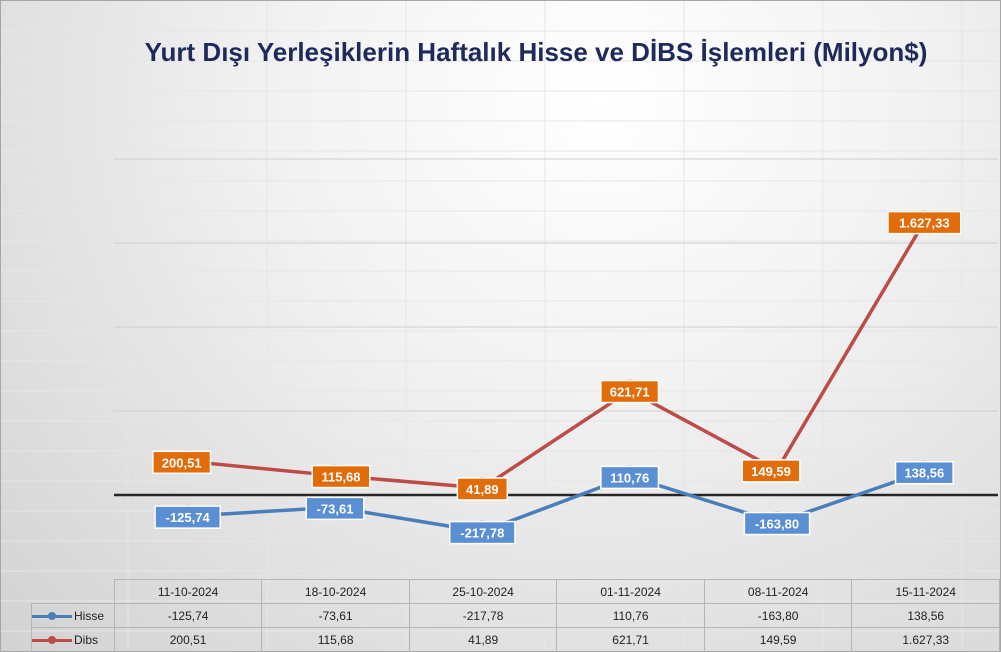 This screenshot has height=652, width=1001. I want to click on data-label: 149,59, so click(771, 471).